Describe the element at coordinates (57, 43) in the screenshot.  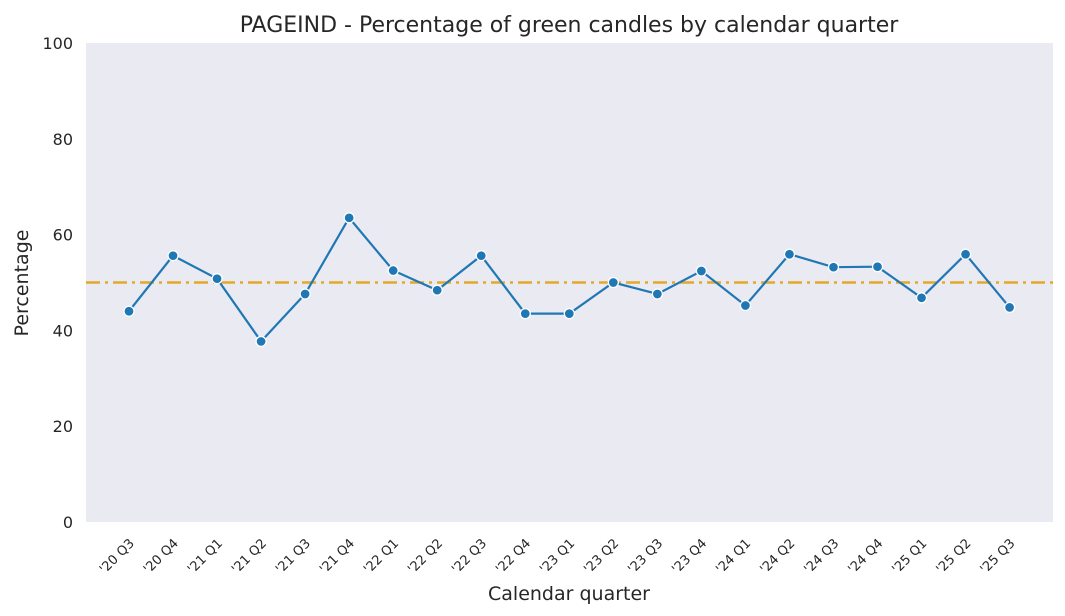
I see `y-tick-label: 100` at that location.